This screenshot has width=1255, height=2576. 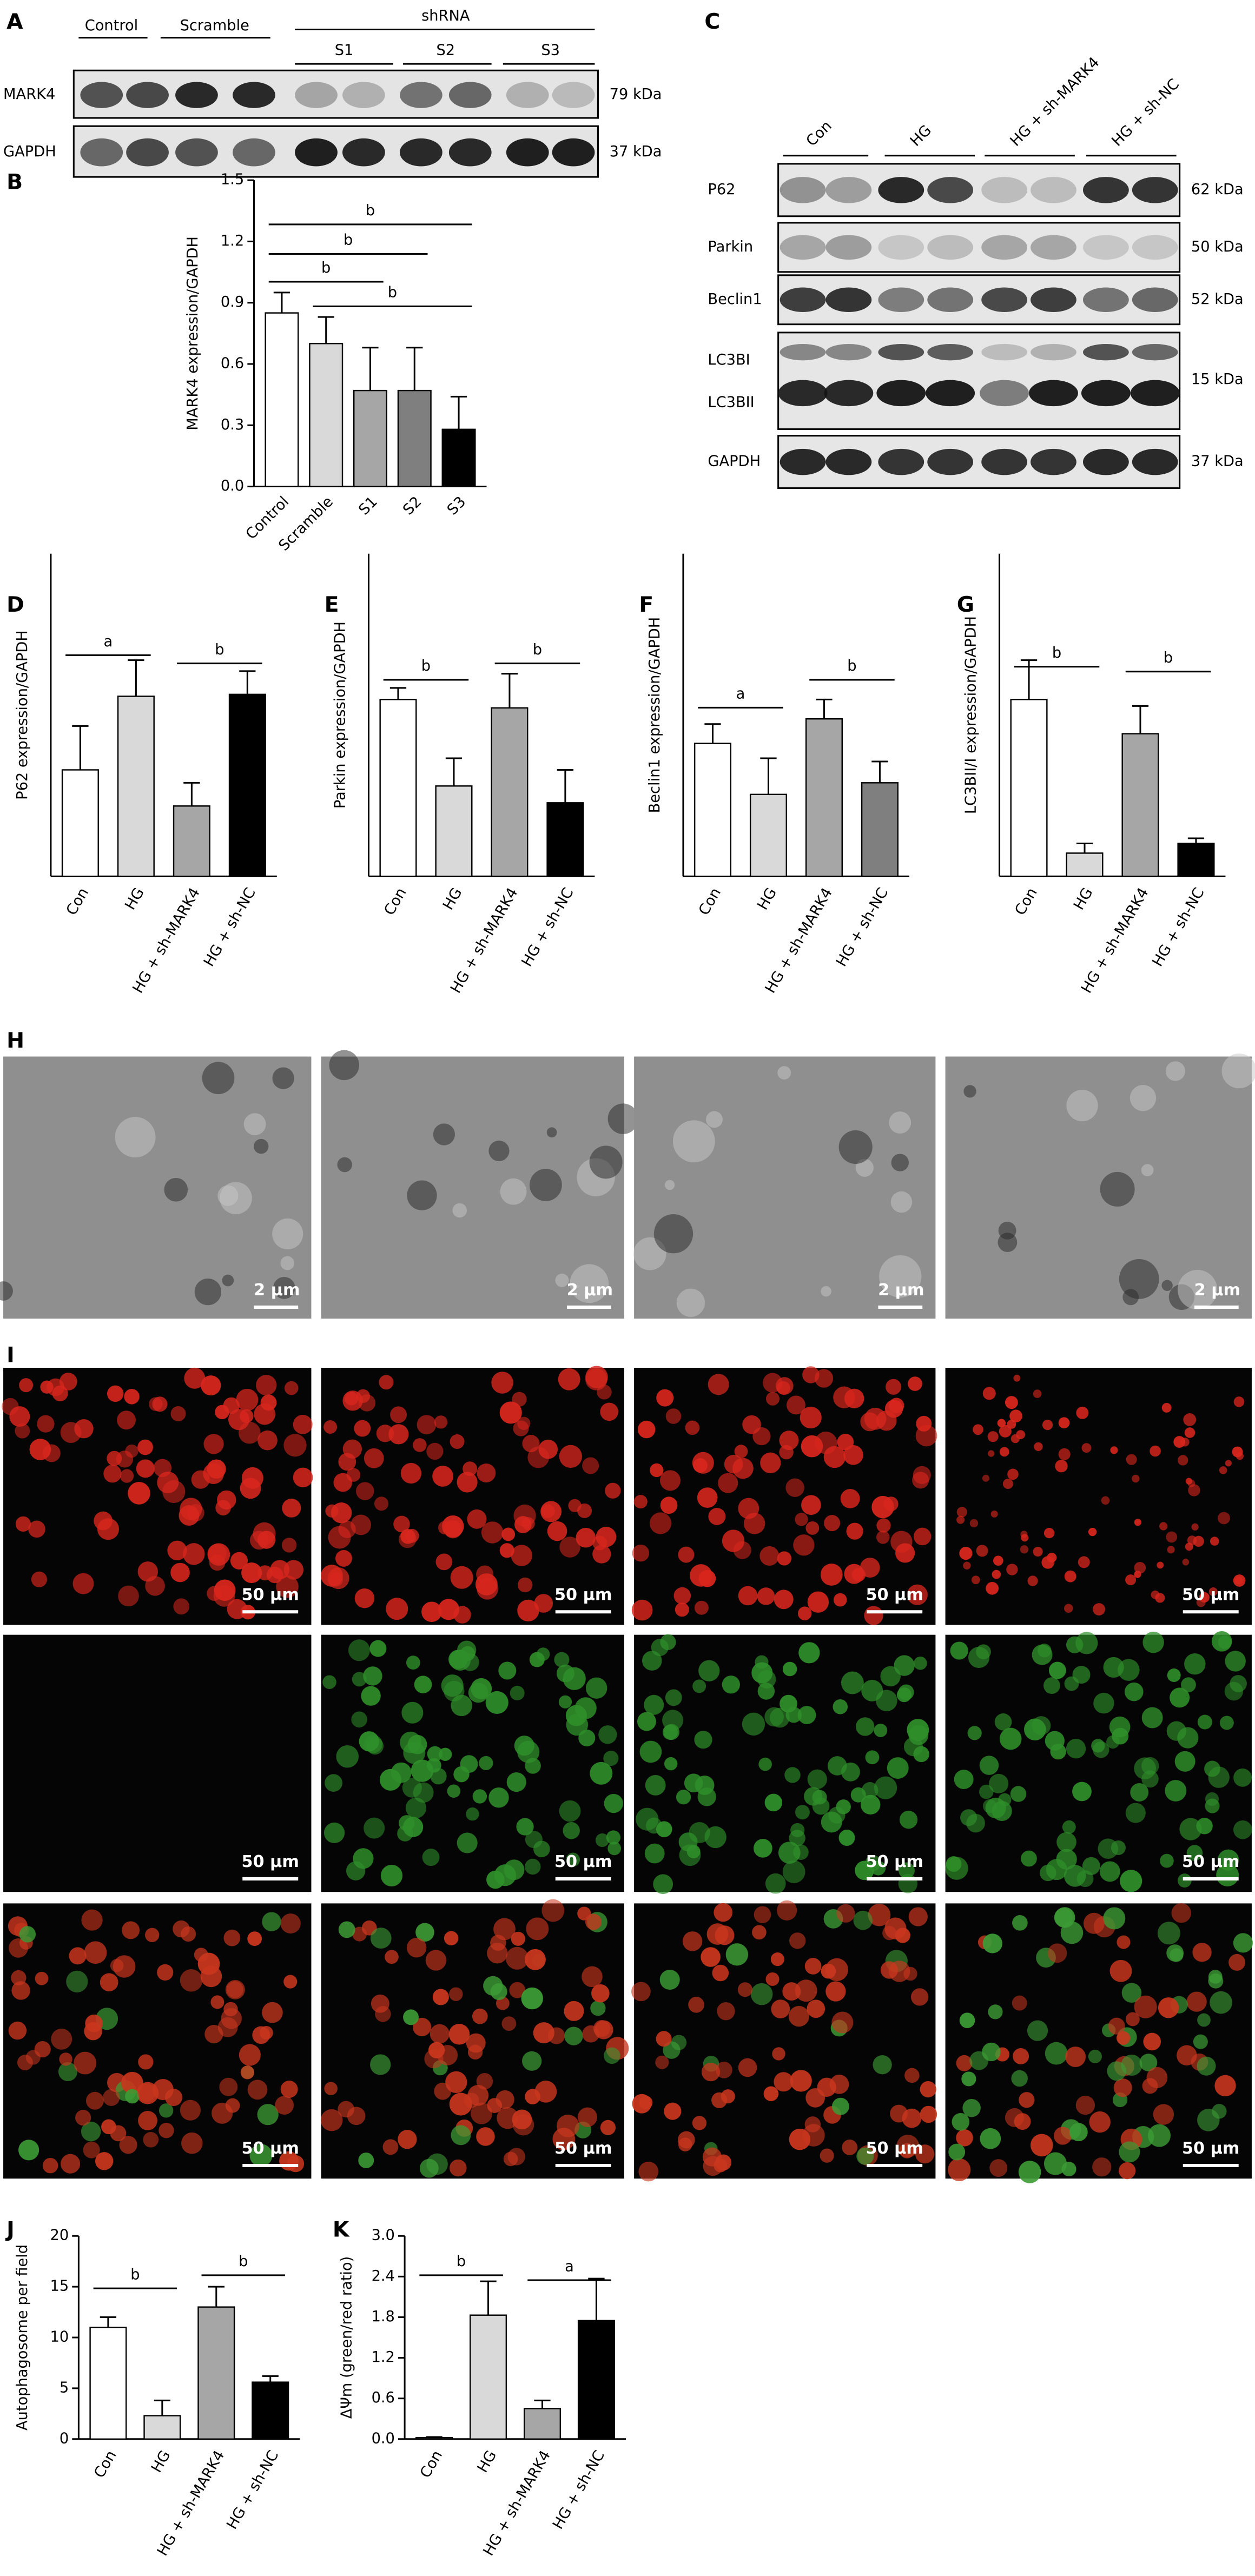 What do you see at coordinates (370, 211) in the screenshot?
I see `significance-label: b` at bounding box center [370, 211].